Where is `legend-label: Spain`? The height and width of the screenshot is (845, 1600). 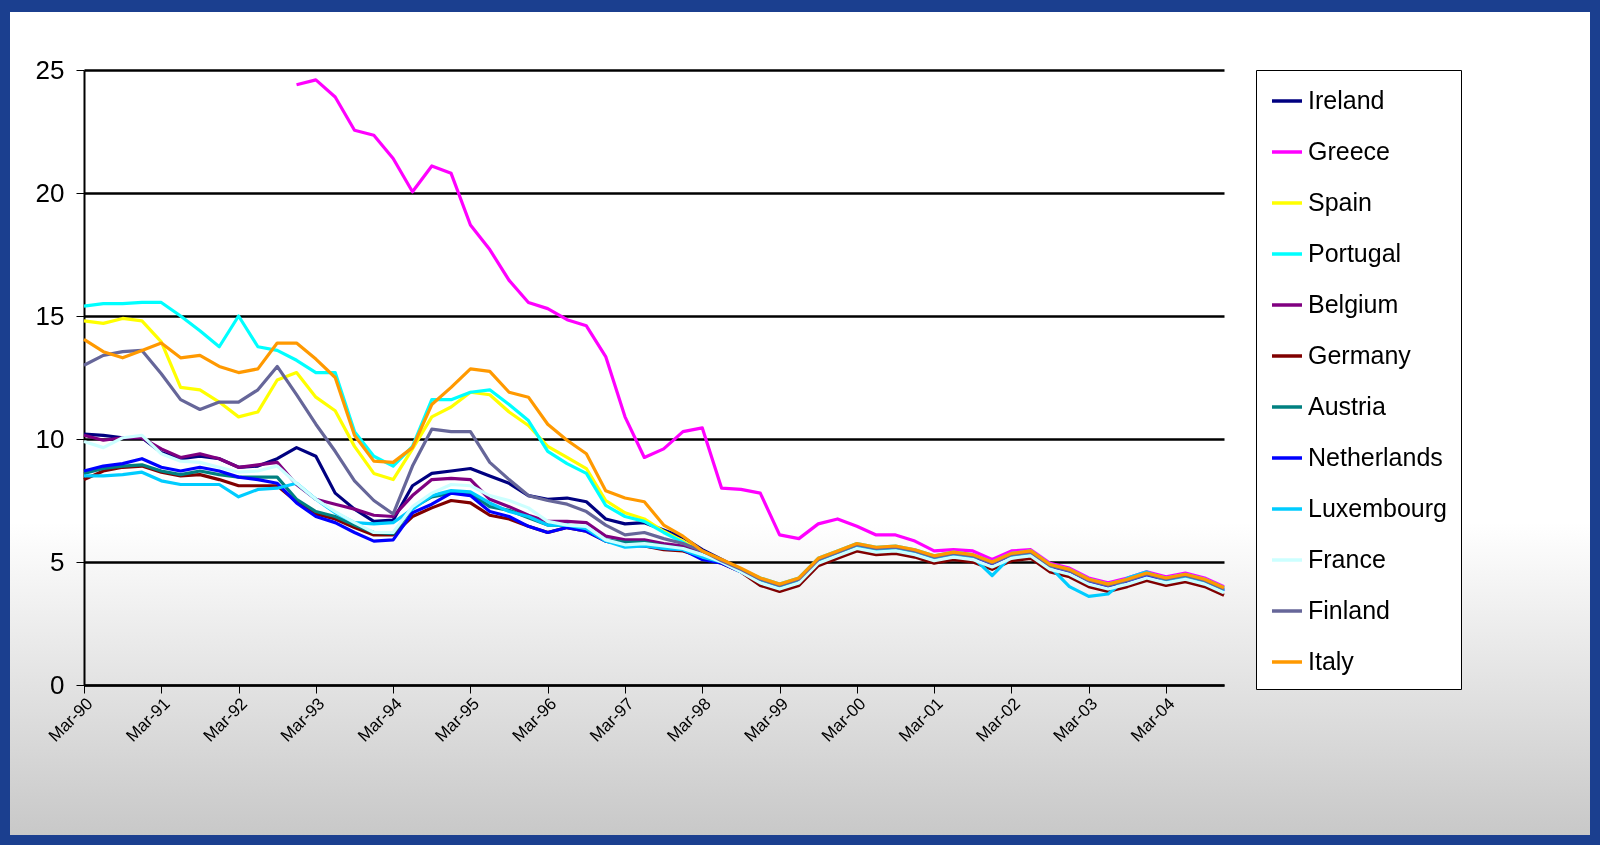 legend-label: Spain is located at coordinates (1340, 202).